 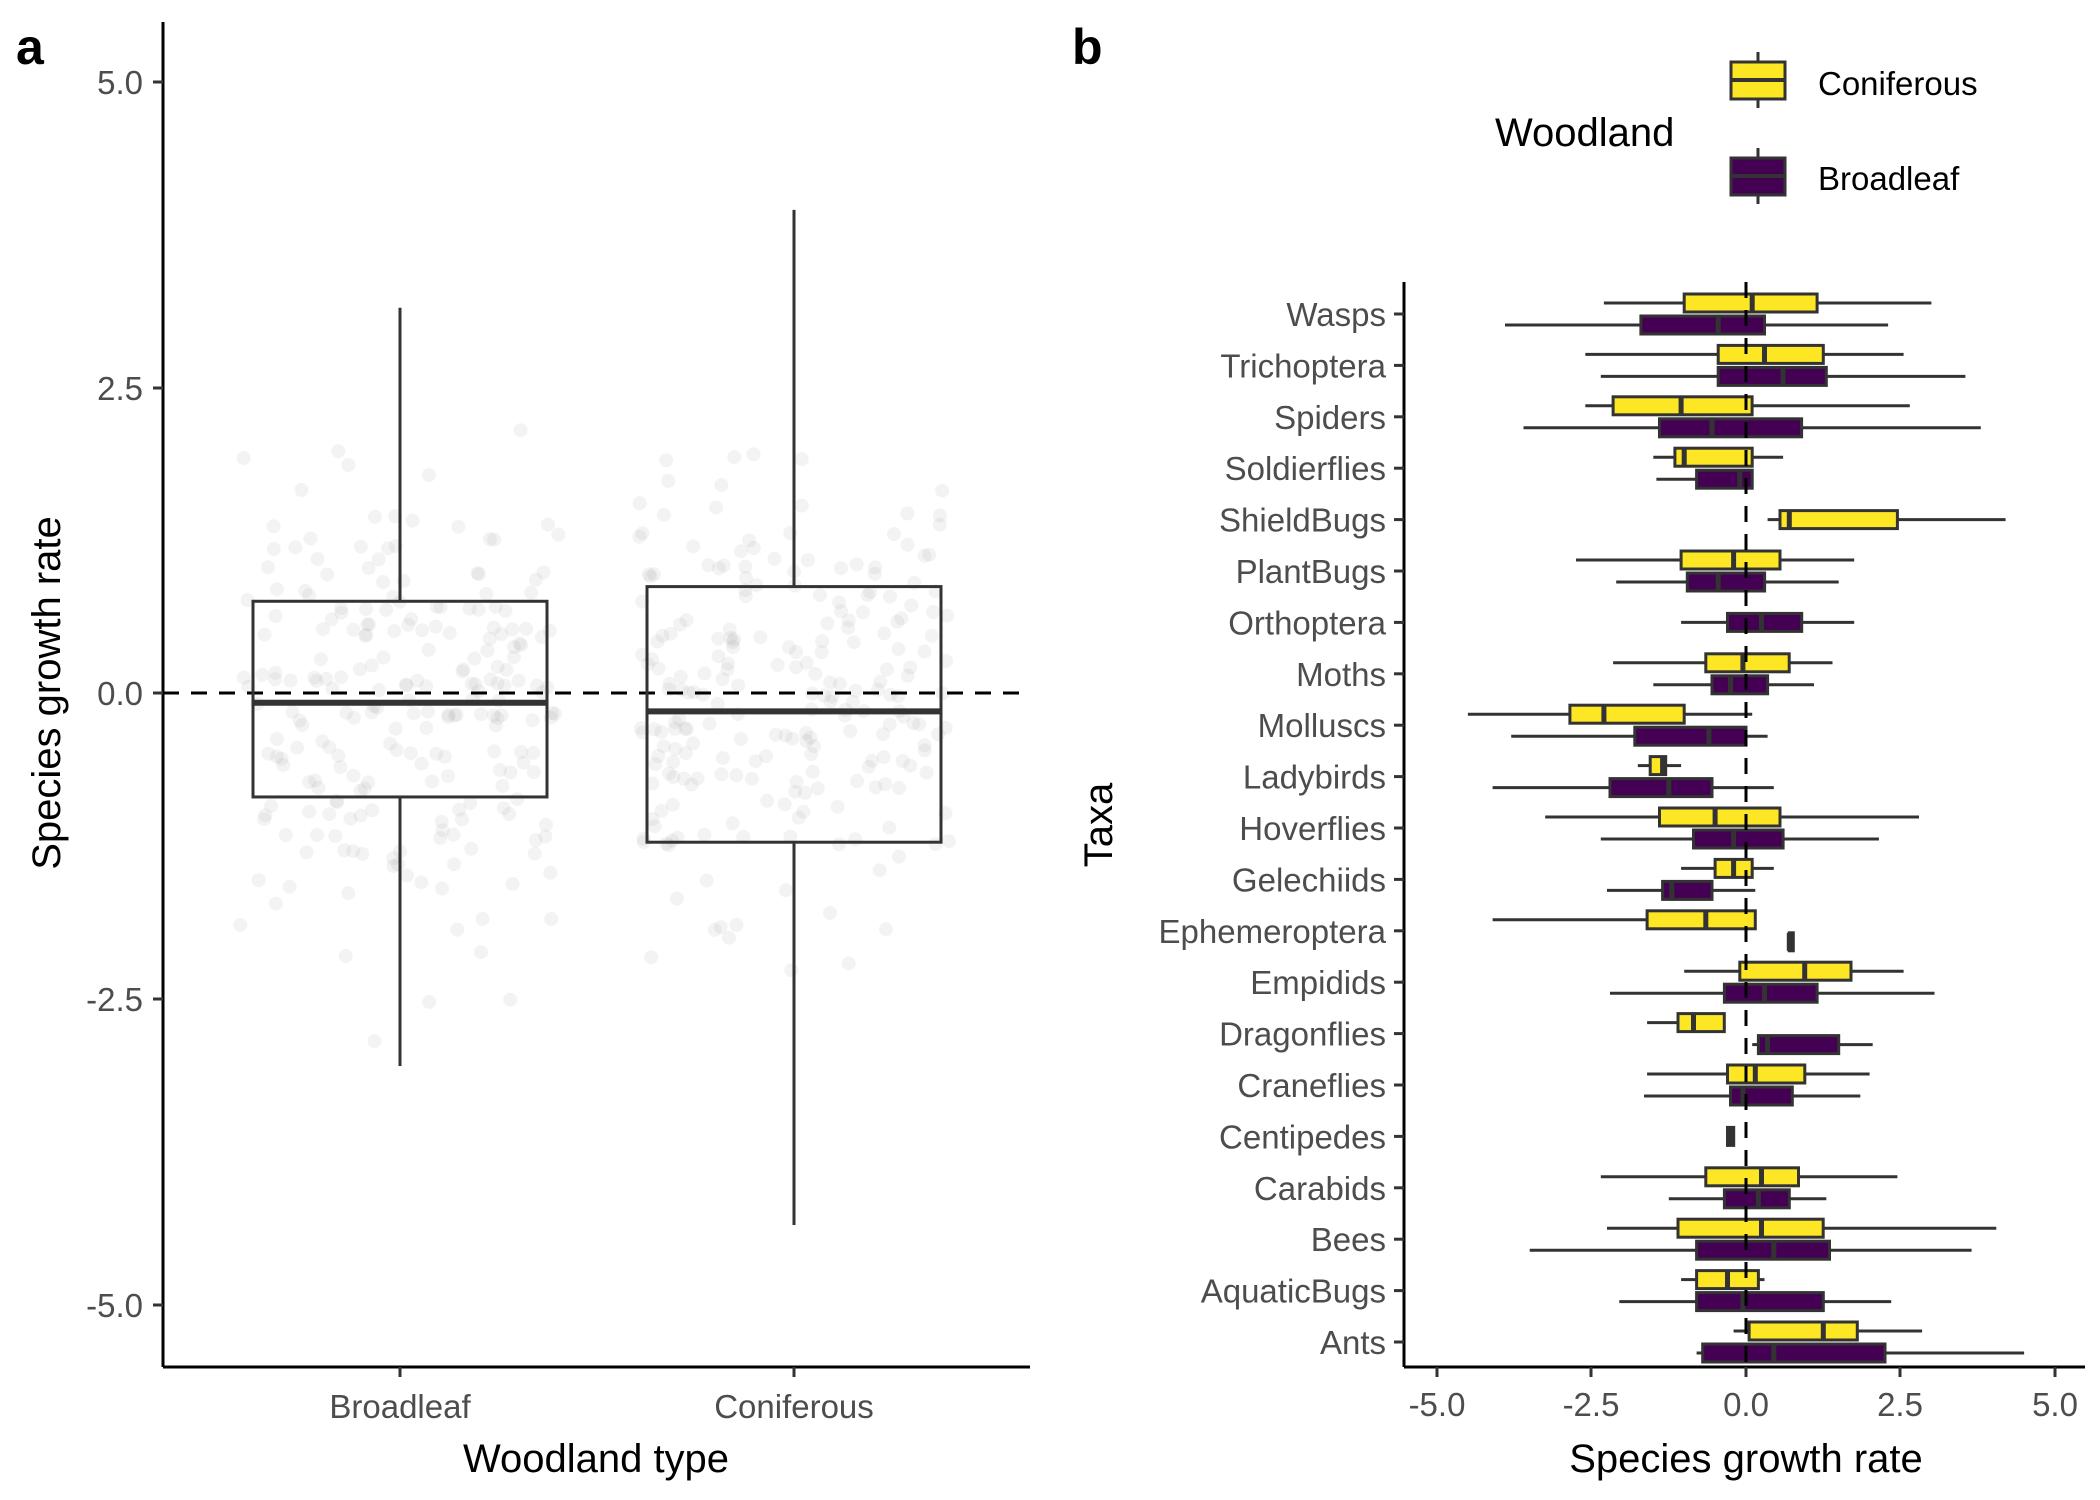 What do you see at coordinates (1659, 766) in the screenshot?
I see `box-coniferous-ladybirds` at bounding box center [1659, 766].